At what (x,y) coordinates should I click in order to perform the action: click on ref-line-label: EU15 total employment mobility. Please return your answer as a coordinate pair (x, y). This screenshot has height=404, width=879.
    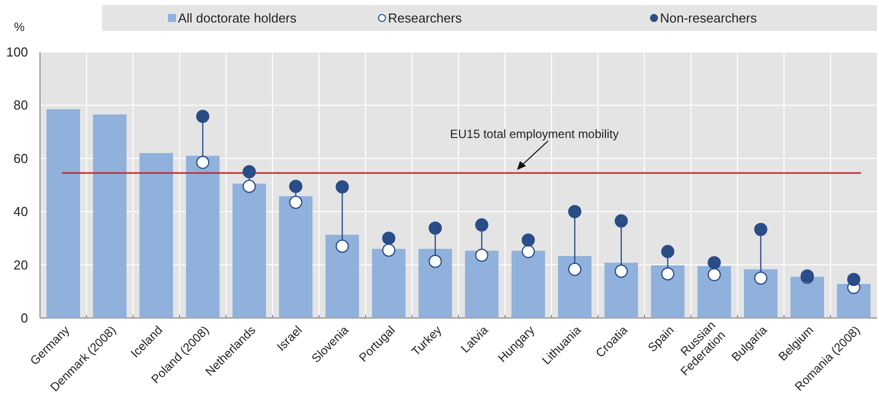
    Looking at the image, I should click on (534, 134).